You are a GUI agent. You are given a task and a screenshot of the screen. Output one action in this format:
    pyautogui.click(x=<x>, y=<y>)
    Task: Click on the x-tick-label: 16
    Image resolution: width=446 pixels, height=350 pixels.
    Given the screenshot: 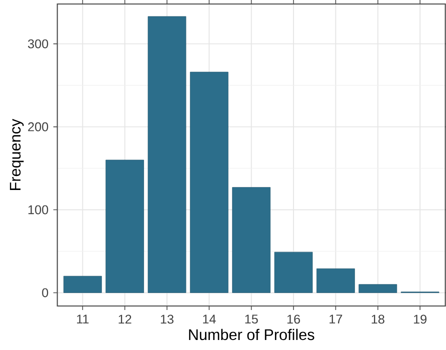 What is the action you would take?
    pyautogui.click(x=293, y=319)
    